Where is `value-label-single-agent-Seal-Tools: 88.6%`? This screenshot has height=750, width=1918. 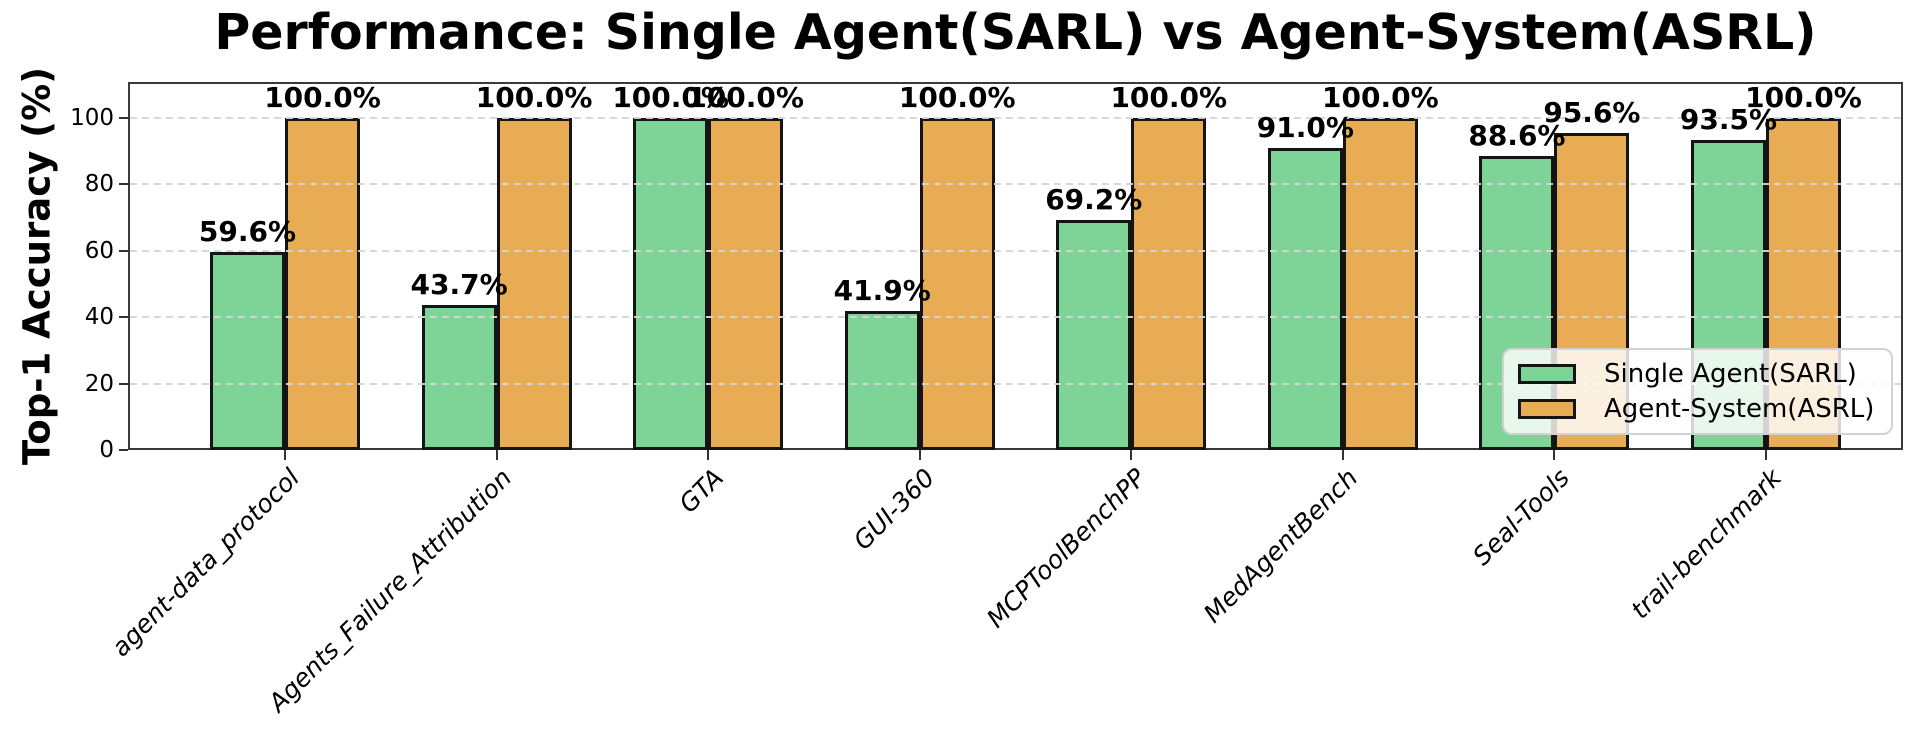
value-label-single-agent-Seal-Tools: 88.6% is located at coordinates (1517, 135).